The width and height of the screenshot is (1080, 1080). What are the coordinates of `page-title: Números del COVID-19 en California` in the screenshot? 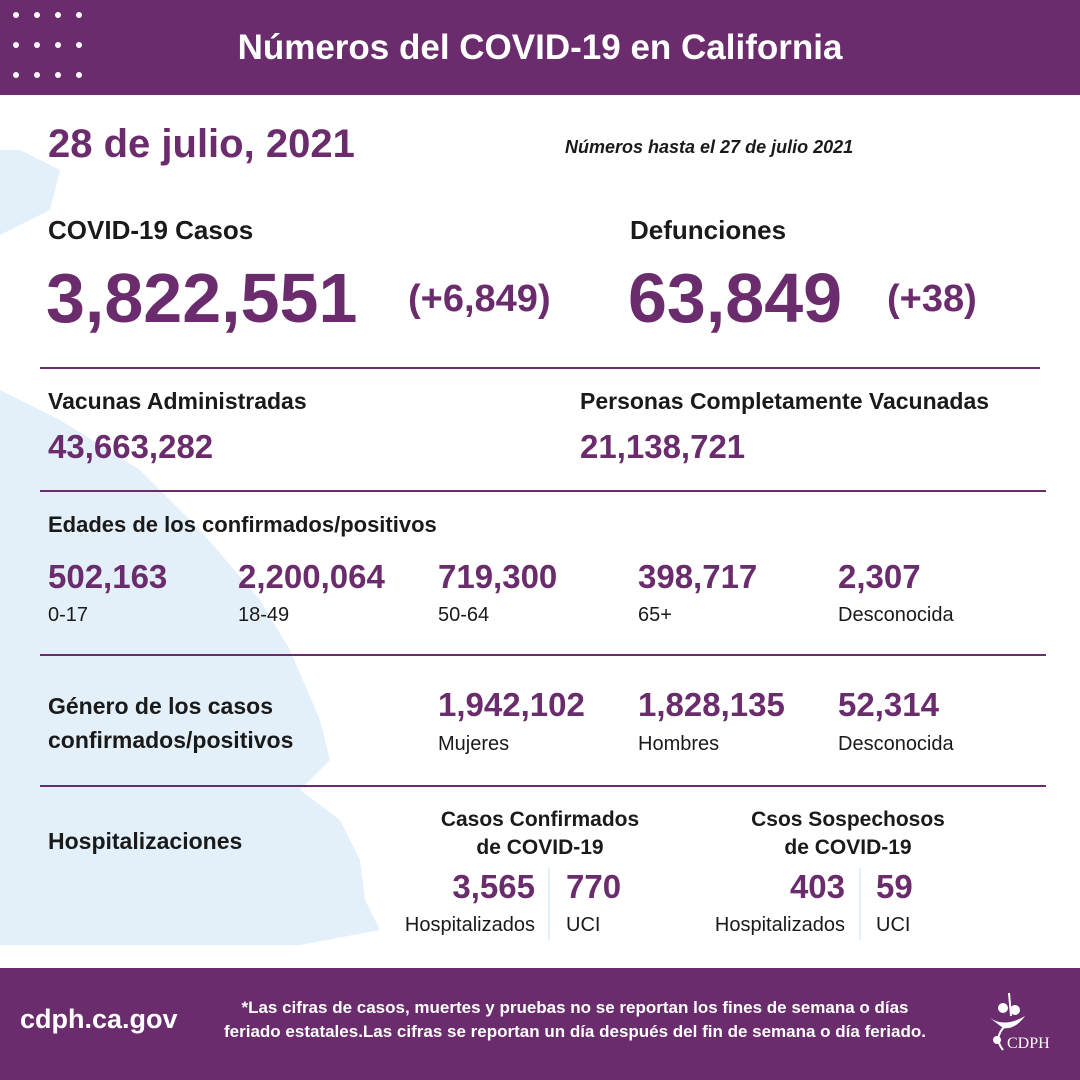 It's located at (540, 47).